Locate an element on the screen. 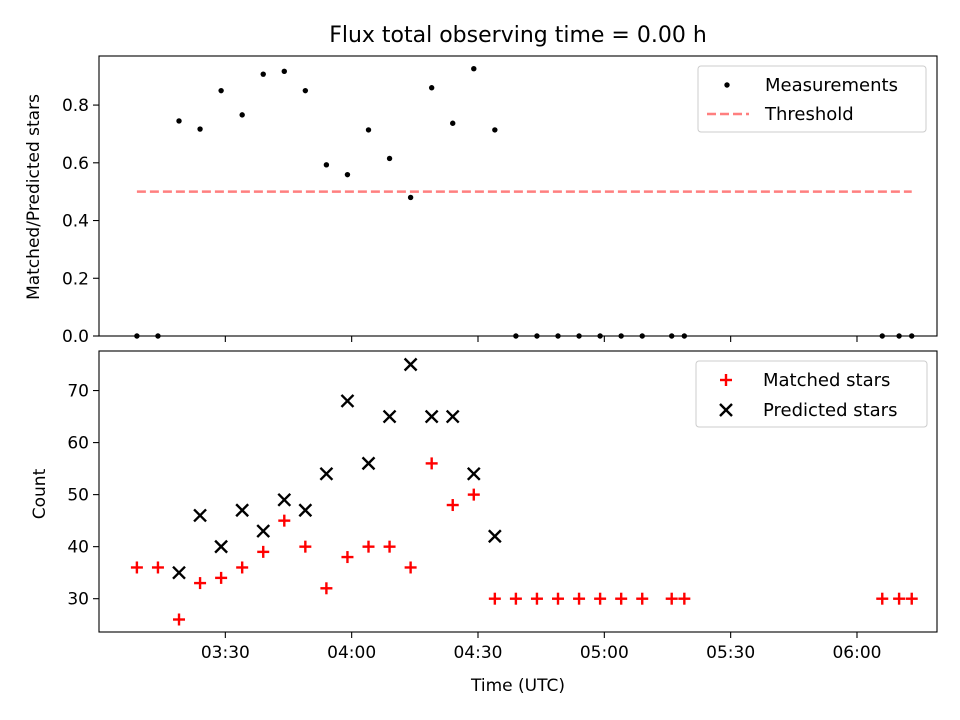 This screenshot has width=960, height=720. figure-title: Flux total observing time = 0.00 h is located at coordinates (518, 35).